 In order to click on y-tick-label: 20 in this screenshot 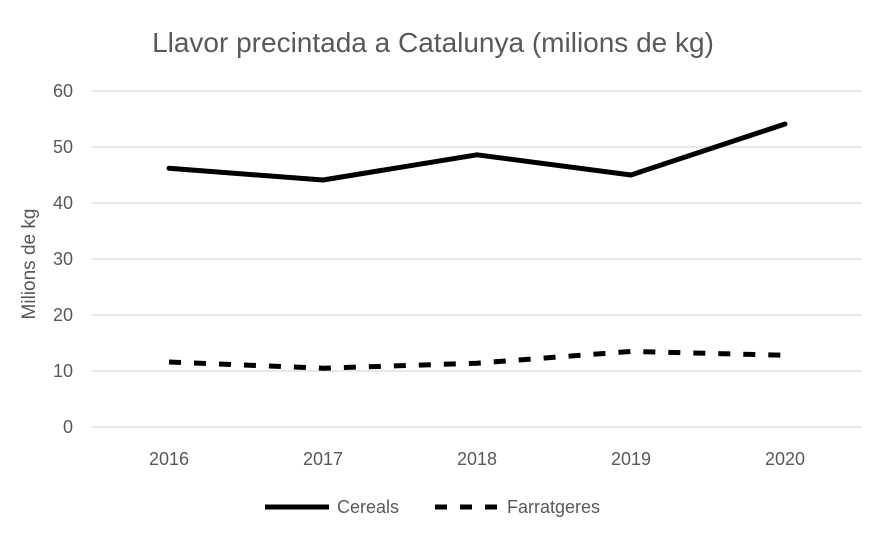, I will do `click(63, 315)`.